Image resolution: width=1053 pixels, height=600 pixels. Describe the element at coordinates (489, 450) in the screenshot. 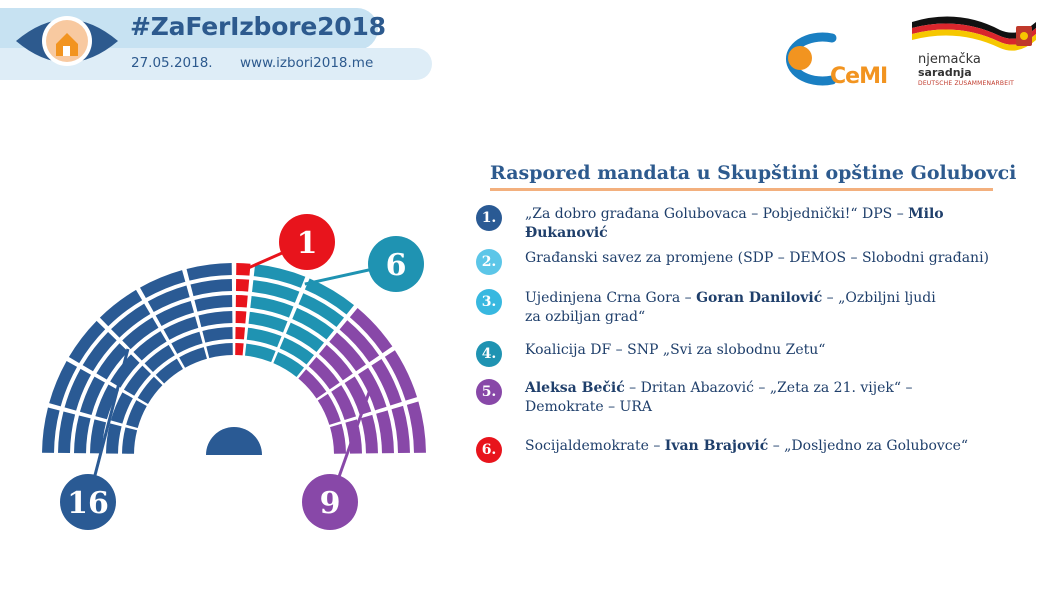

I see `legend-number-badge: 6.` at that location.